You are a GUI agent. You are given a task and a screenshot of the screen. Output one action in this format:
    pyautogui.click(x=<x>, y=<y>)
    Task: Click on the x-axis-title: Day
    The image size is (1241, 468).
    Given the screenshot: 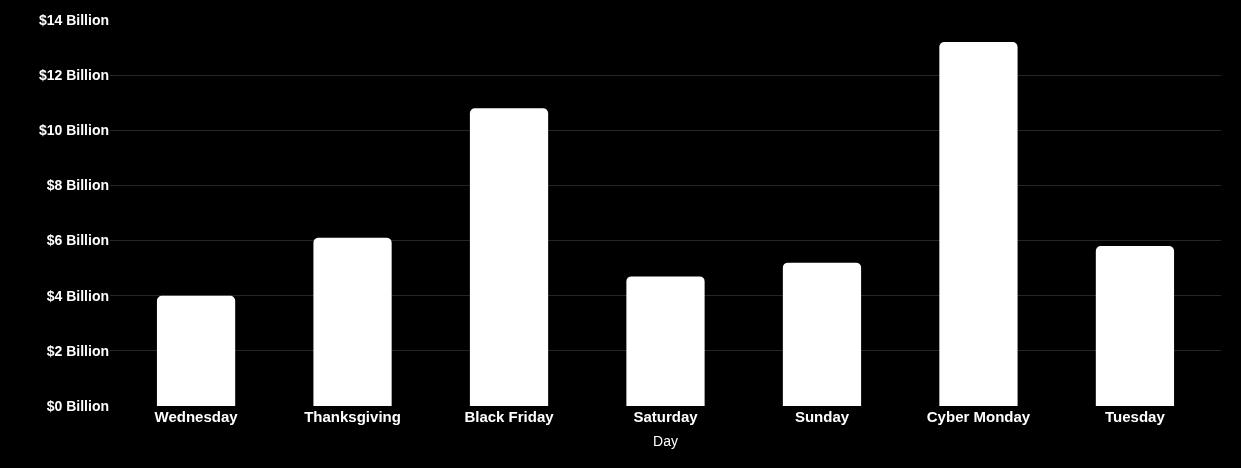 What is the action you would take?
    pyautogui.click(x=665, y=441)
    